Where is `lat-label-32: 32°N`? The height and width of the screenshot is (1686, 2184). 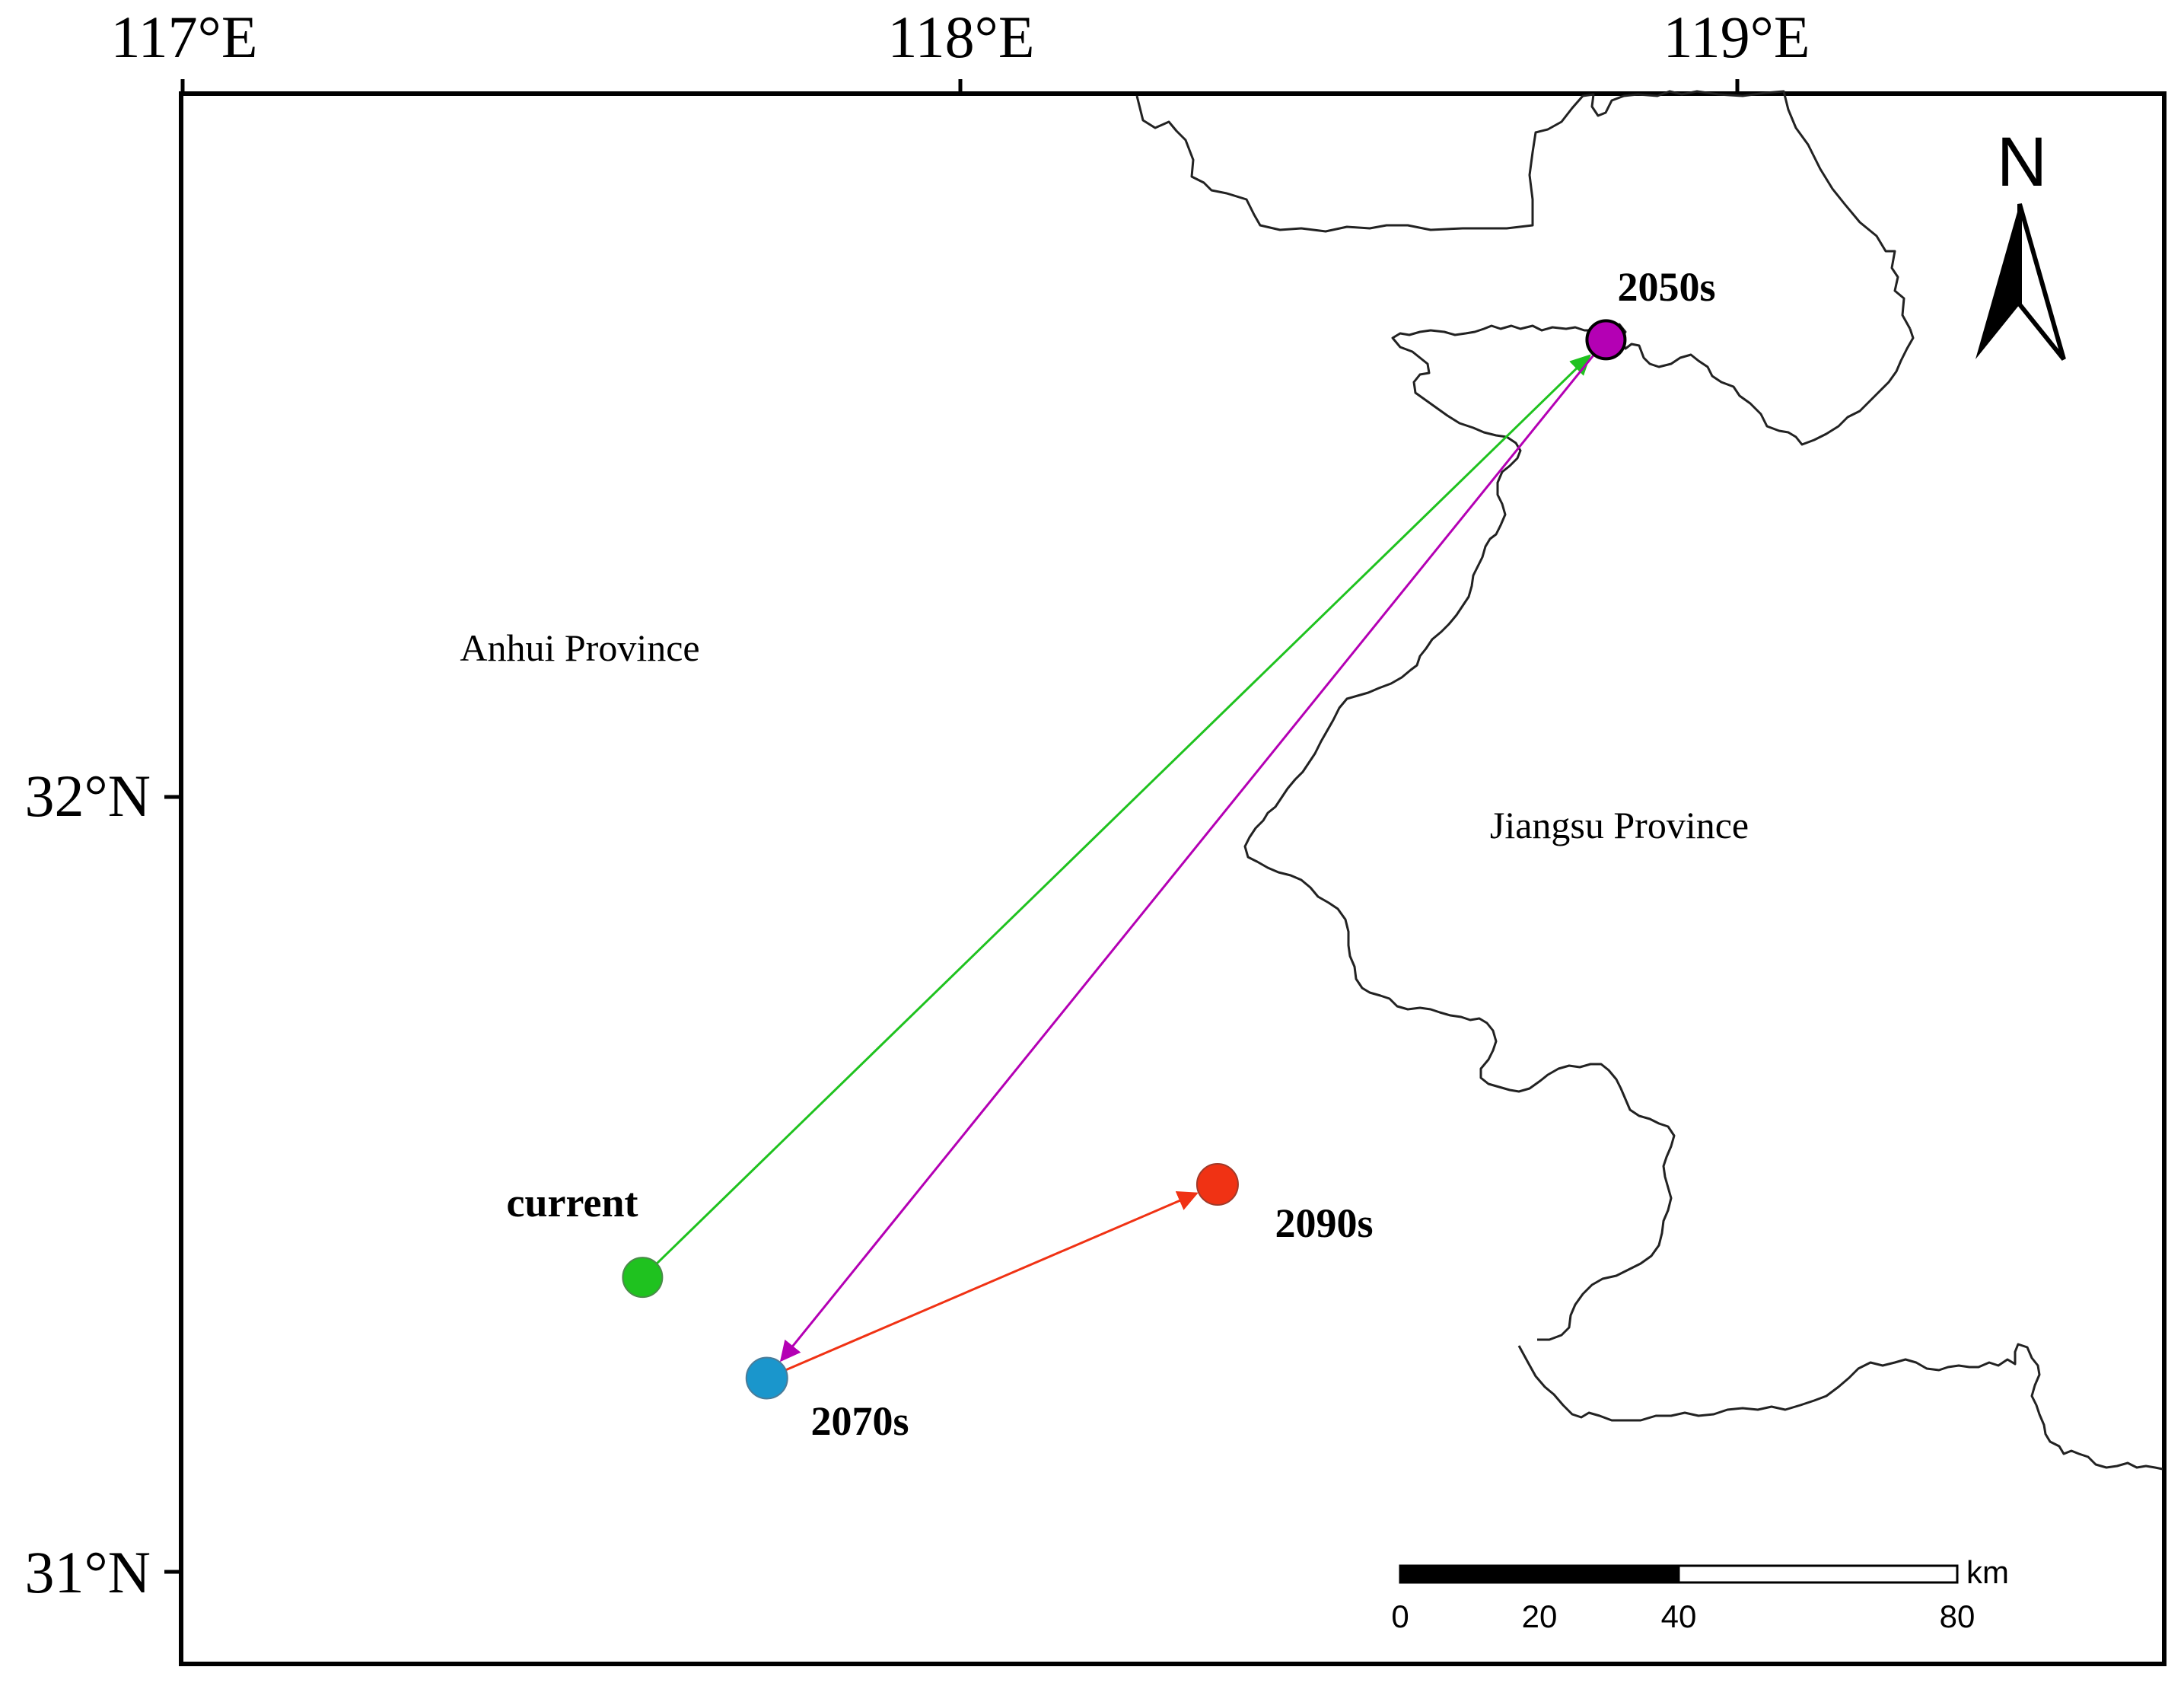
lat-label-32: 32°N is located at coordinates (87, 796).